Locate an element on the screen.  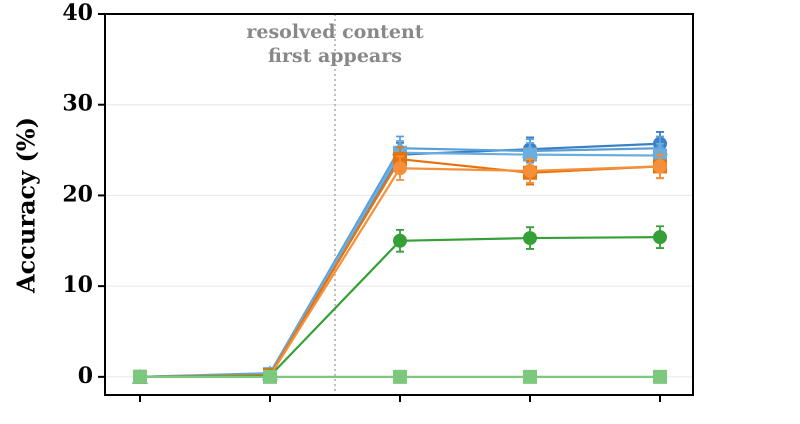
y-tick-label: 0 is located at coordinates (85, 376).